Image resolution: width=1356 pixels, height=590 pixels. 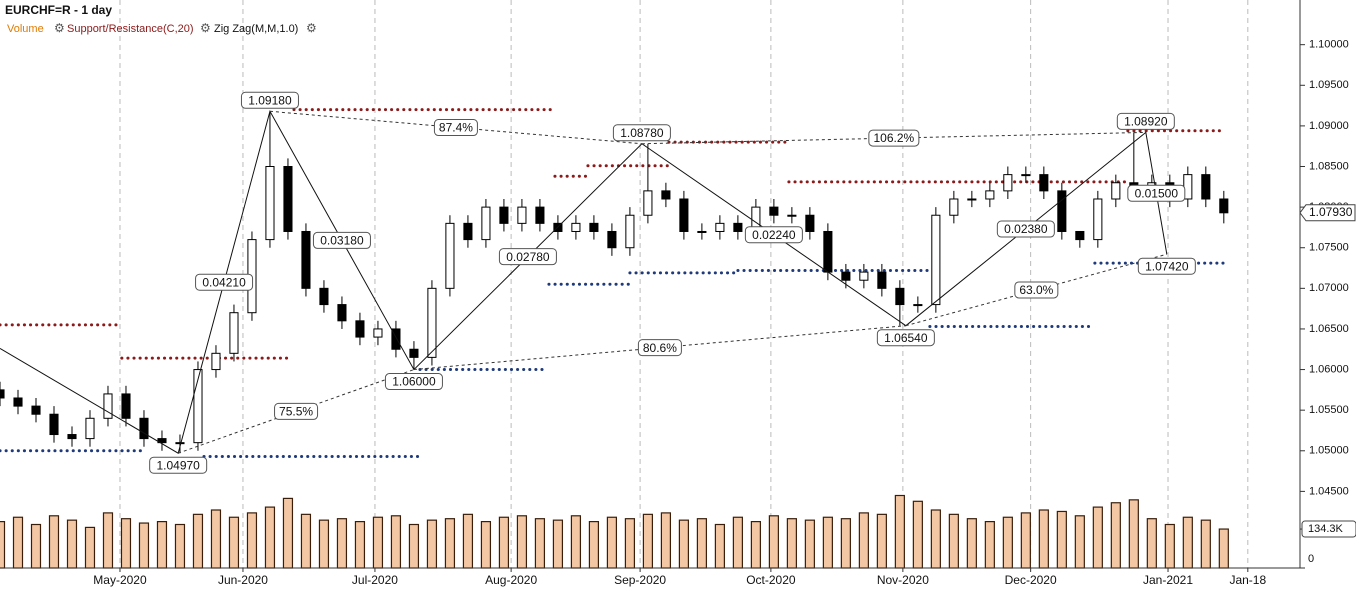 What do you see at coordinates (1329, 166) in the screenshot?
I see `y-tick-label: 1.08500` at bounding box center [1329, 166].